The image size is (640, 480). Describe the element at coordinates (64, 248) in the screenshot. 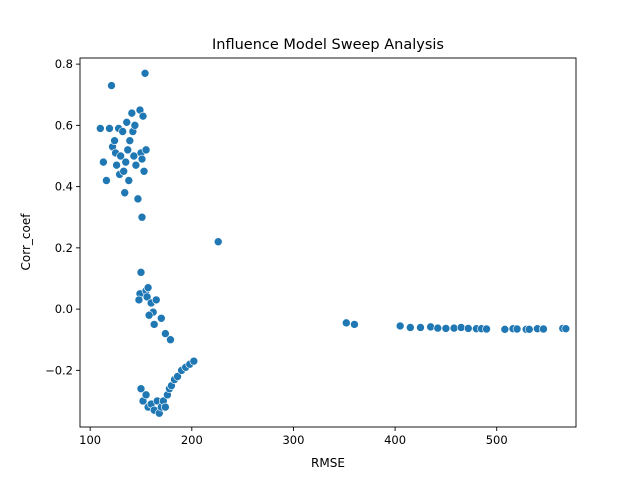

I see `y-tick-label: 0.2` at that location.